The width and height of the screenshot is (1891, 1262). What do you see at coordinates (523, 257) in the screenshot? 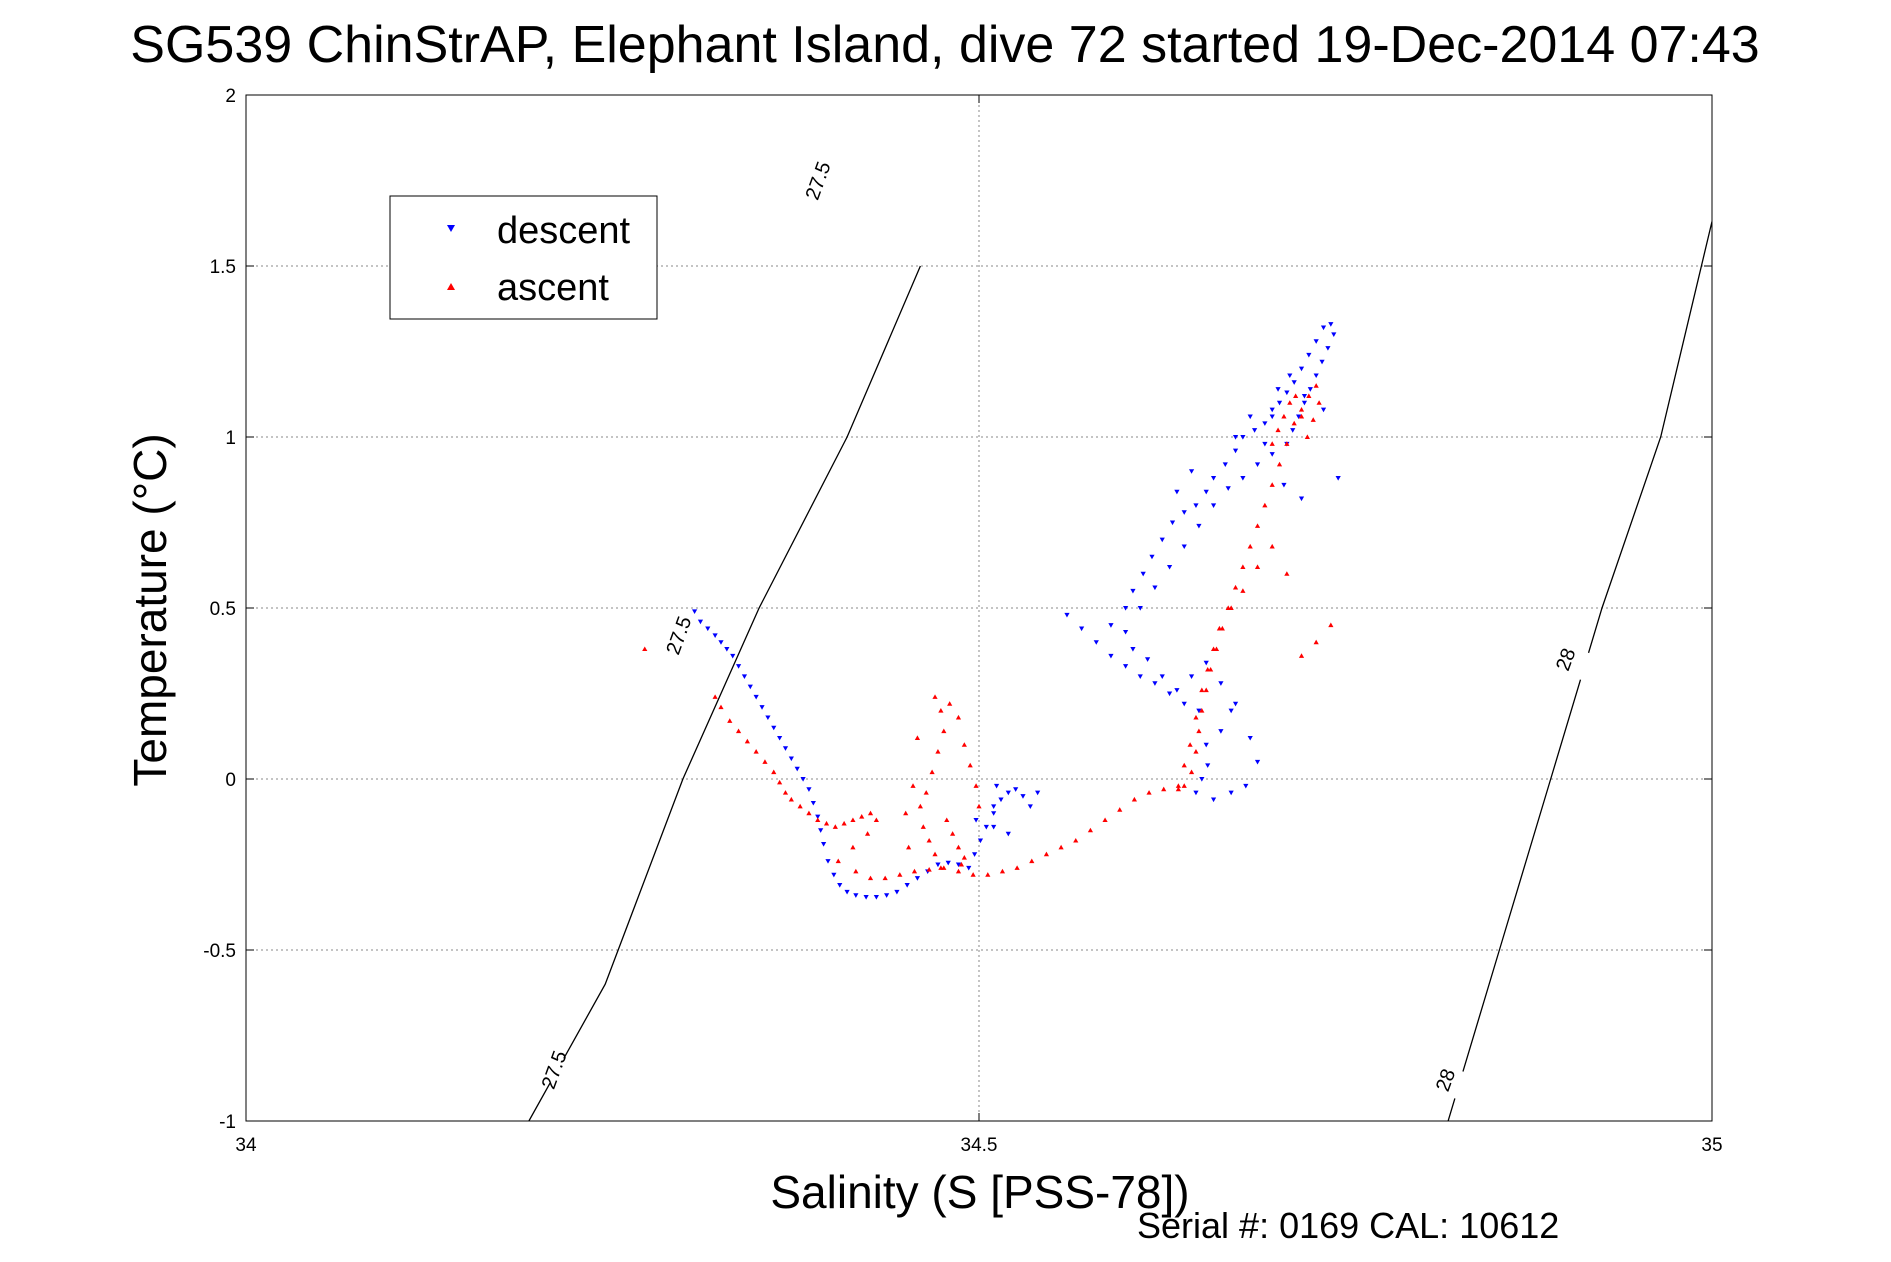
I see `legend-box` at bounding box center [523, 257].